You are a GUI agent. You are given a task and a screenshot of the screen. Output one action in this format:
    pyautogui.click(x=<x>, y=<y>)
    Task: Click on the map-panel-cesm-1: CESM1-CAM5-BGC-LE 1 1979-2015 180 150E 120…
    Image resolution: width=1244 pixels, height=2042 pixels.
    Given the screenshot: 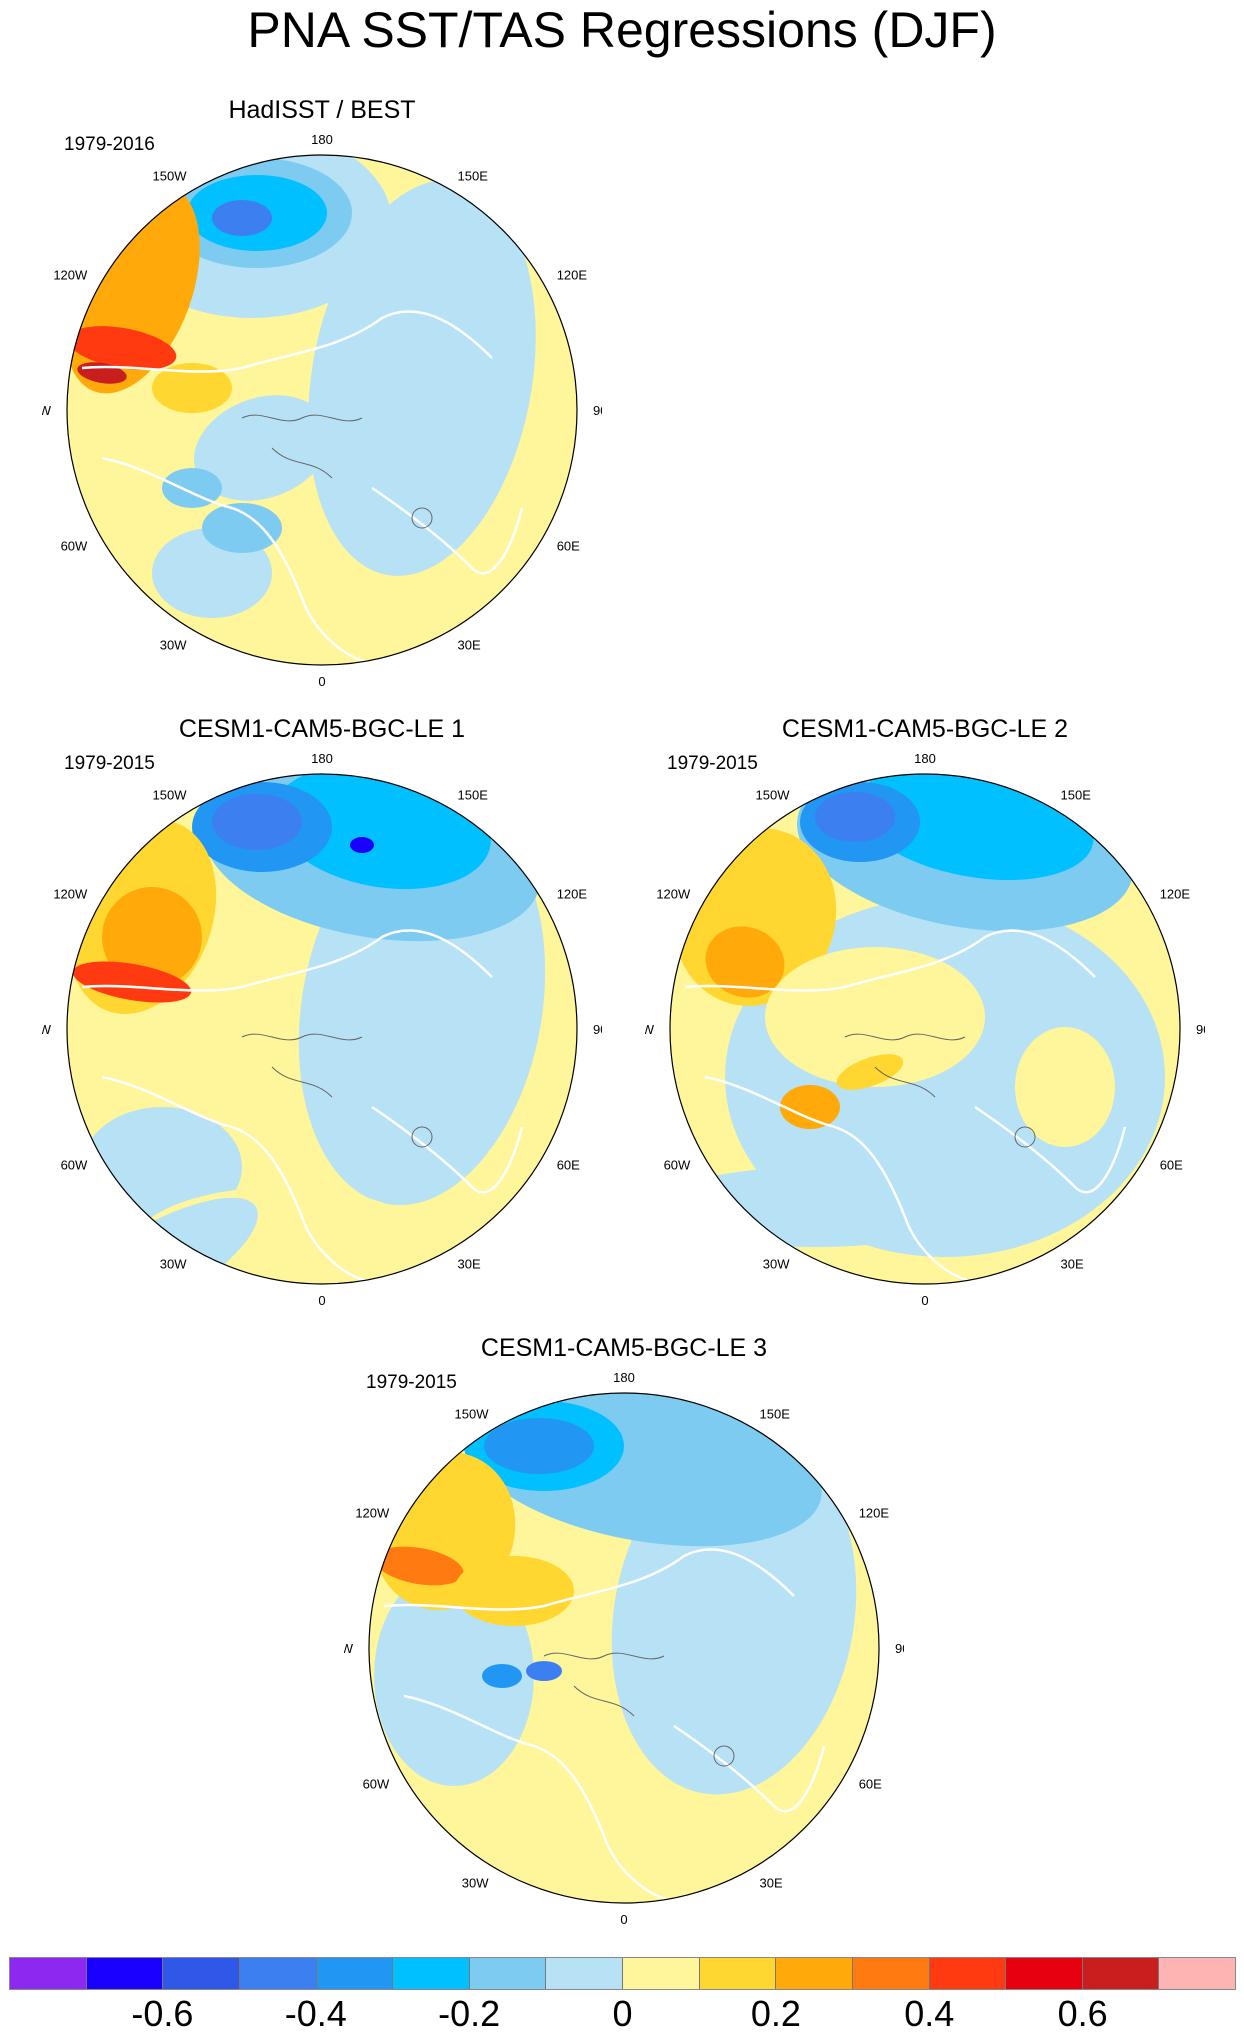 What is the action you would take?
    pyautogui.click(x=322, y=1035)
    